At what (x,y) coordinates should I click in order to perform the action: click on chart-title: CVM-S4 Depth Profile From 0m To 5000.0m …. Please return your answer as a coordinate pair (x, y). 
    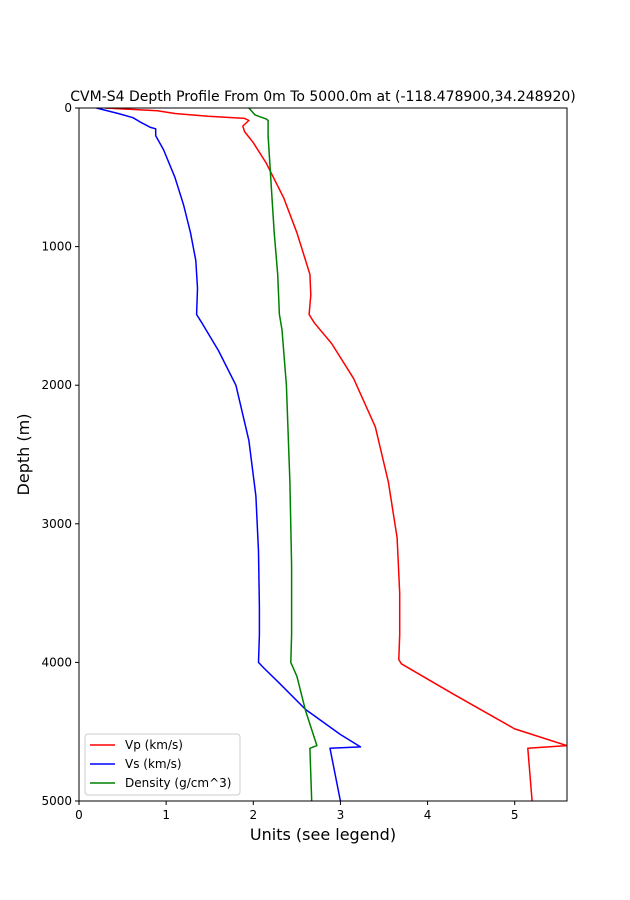
    Looking at the image, I should click on (322, 97).